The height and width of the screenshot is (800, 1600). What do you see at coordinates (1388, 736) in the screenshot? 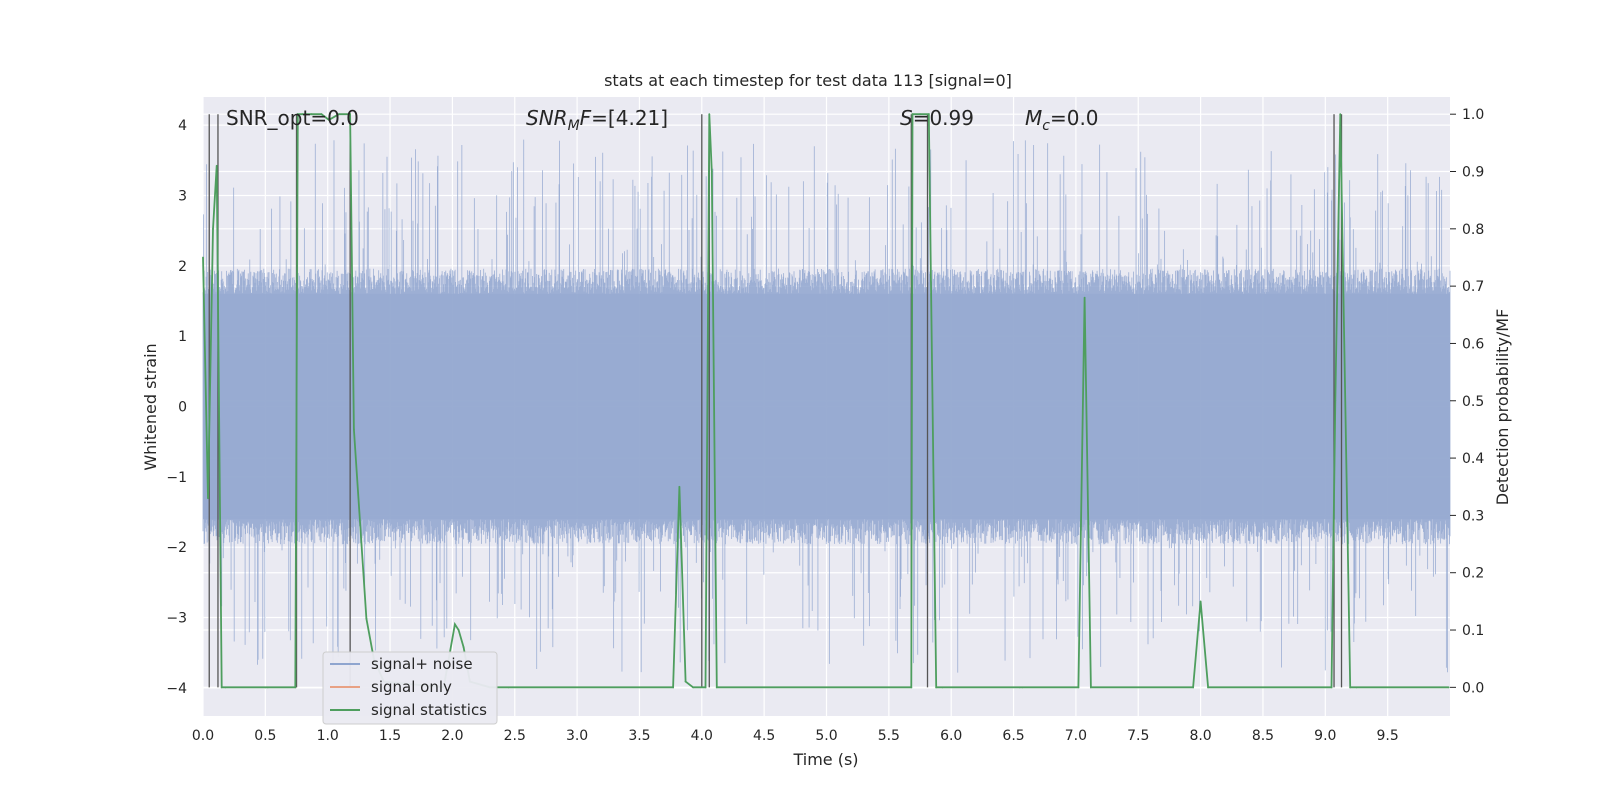
I see `x-tick-label: 9.5` at bounding box center [1388, 736].